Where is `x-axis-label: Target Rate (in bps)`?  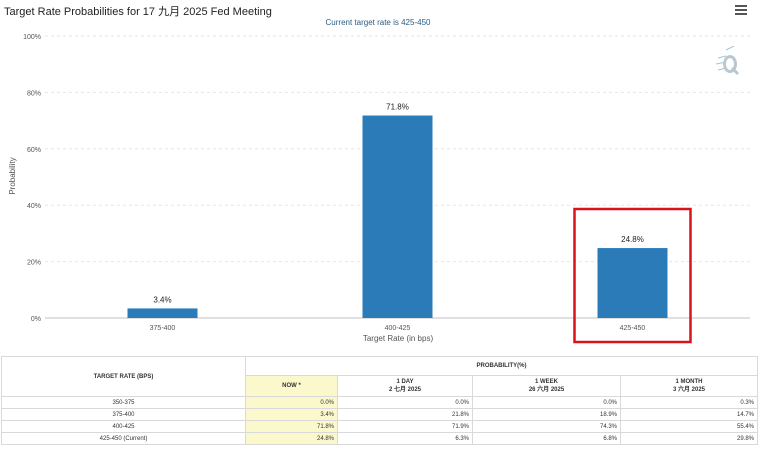
x-axis-label: Target Rate (in bps) is located at coordinates (398, 338).